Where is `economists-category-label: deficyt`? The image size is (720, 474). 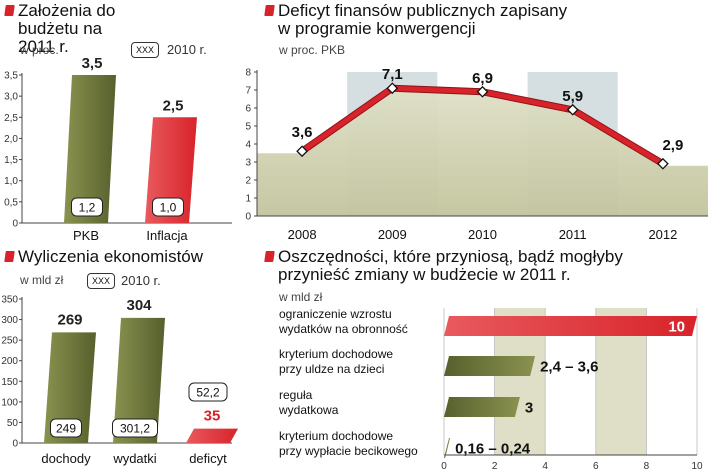 economists-category-label: deficyt is located at coordinates (208, 458).